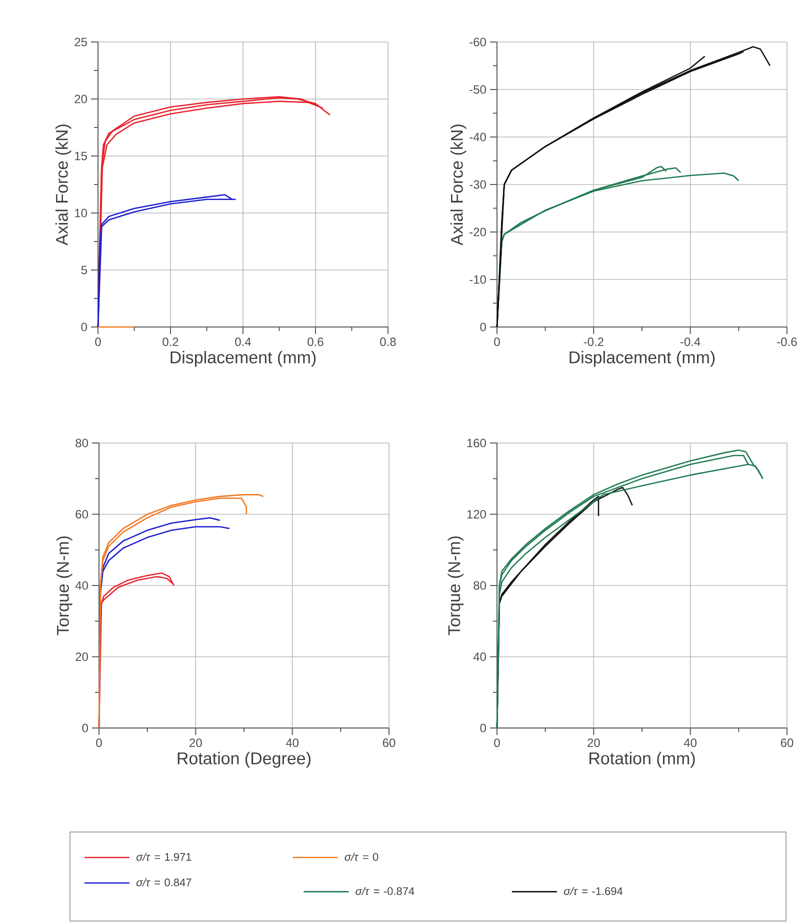 The width and height of the screenshot is (804, 922). Describe the element at coordinates (594, 342) in the screenshot. I see `x-tick-label: -0.2` at that location.